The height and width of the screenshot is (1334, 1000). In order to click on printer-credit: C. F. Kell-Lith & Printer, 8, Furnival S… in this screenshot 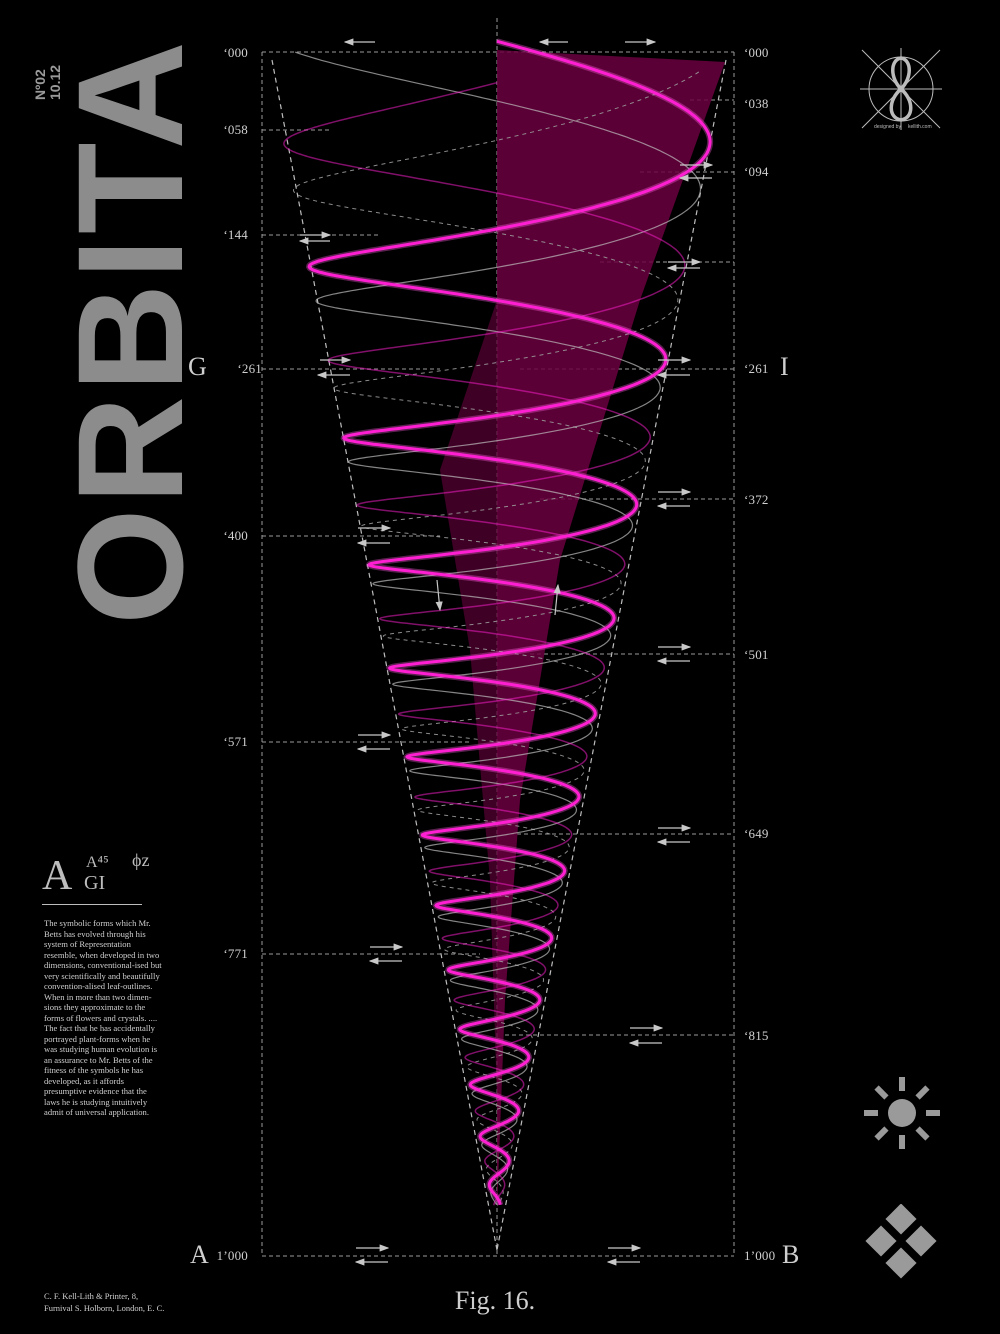, I will do `click(104, 1302)`.